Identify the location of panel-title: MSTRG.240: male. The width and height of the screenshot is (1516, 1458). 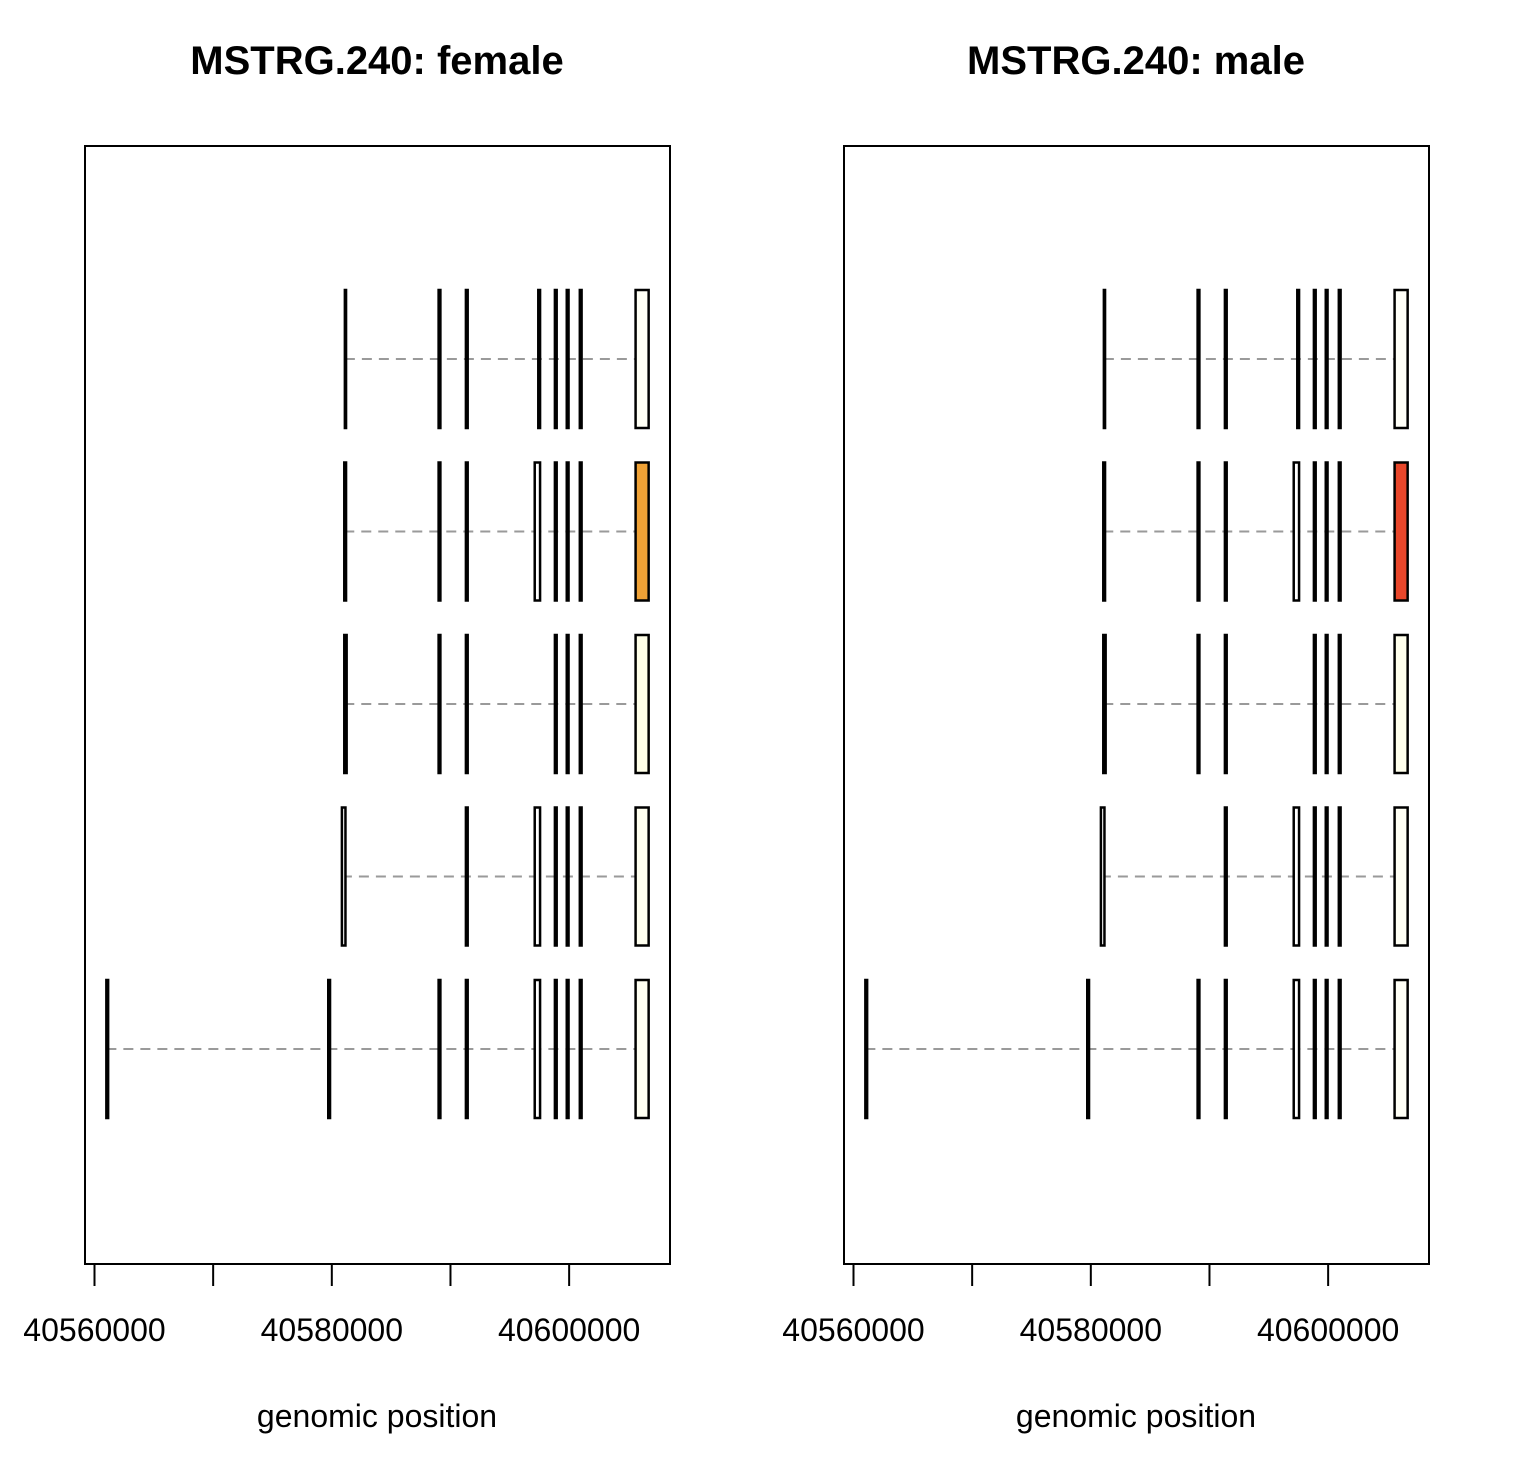
(1136, 61).